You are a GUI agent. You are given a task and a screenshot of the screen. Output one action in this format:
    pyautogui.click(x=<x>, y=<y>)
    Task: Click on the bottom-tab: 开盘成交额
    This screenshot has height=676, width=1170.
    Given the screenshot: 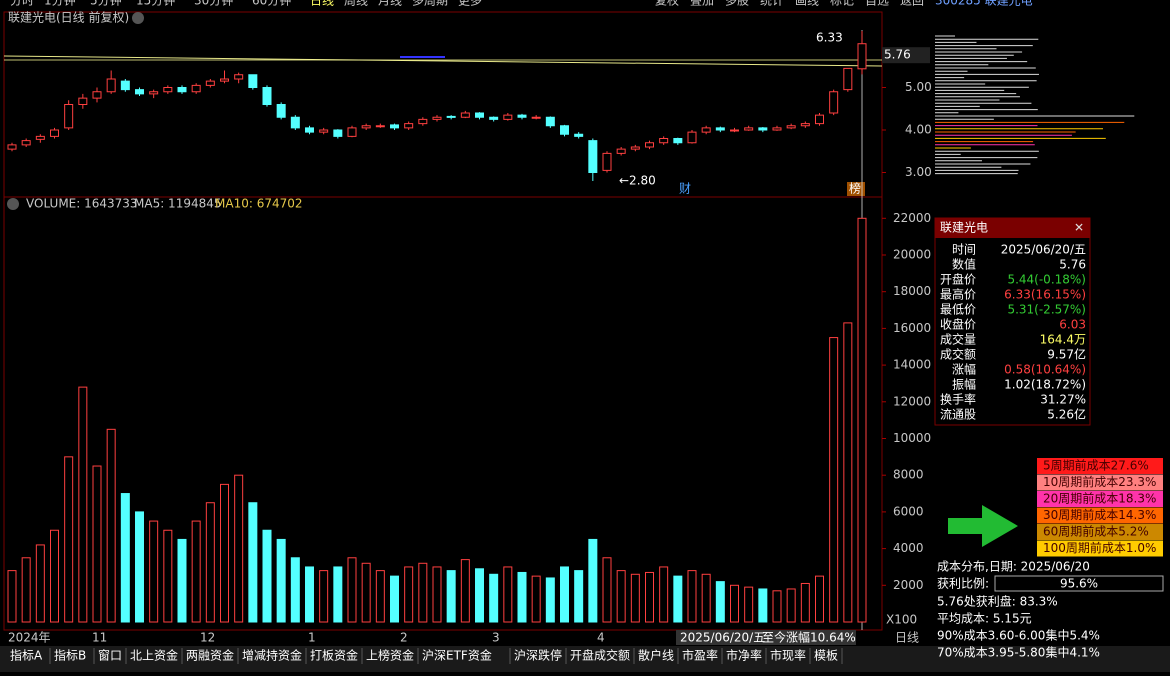 What is the action you would take?
    pyautogui.click(x=600, y=655)
    